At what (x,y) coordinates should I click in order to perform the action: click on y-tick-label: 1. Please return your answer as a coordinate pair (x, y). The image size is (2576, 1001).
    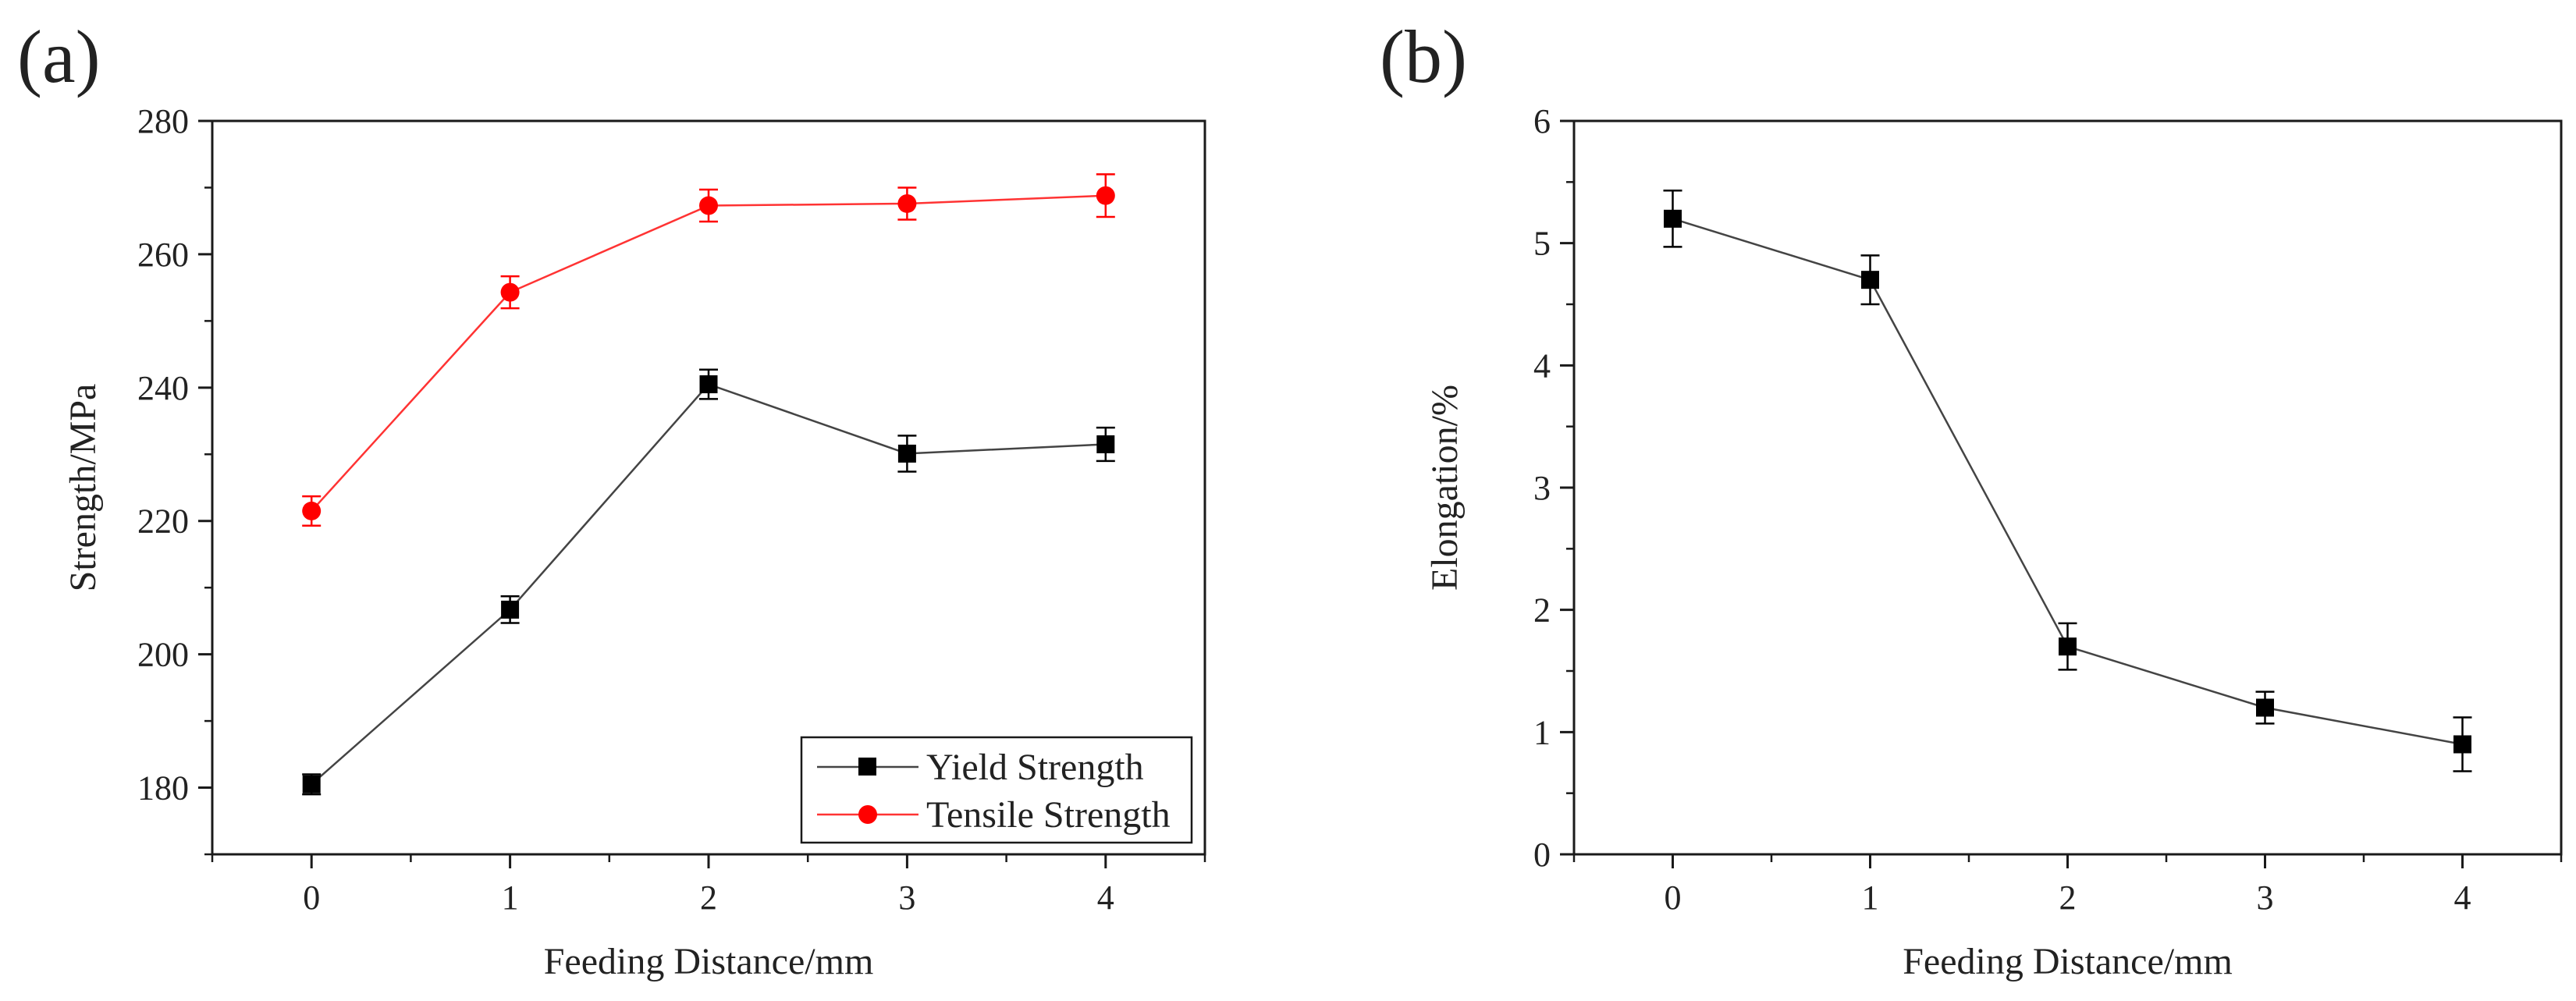
    Looking at the image, I should click on (1542, 732).